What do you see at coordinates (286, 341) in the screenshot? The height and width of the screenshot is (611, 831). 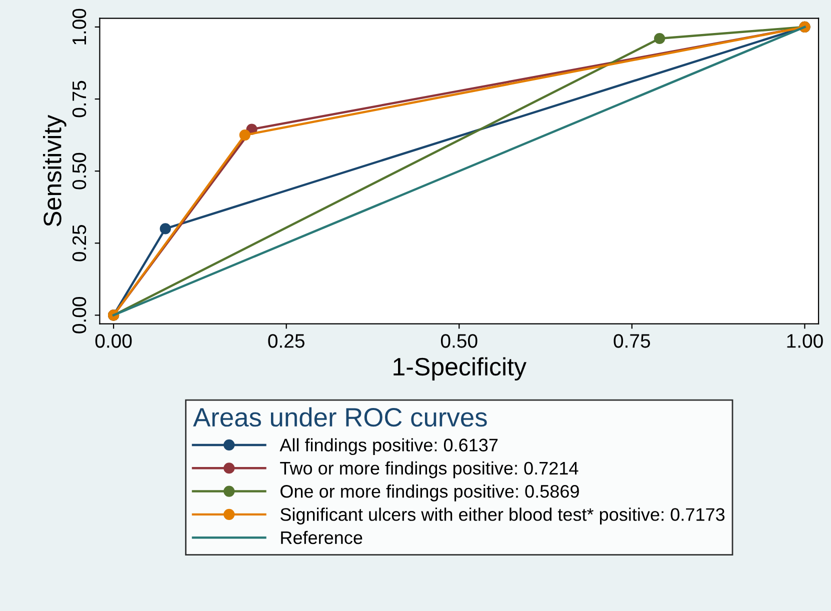 I see `x-tick-label: 0.25` at bounding box center [286, 341].